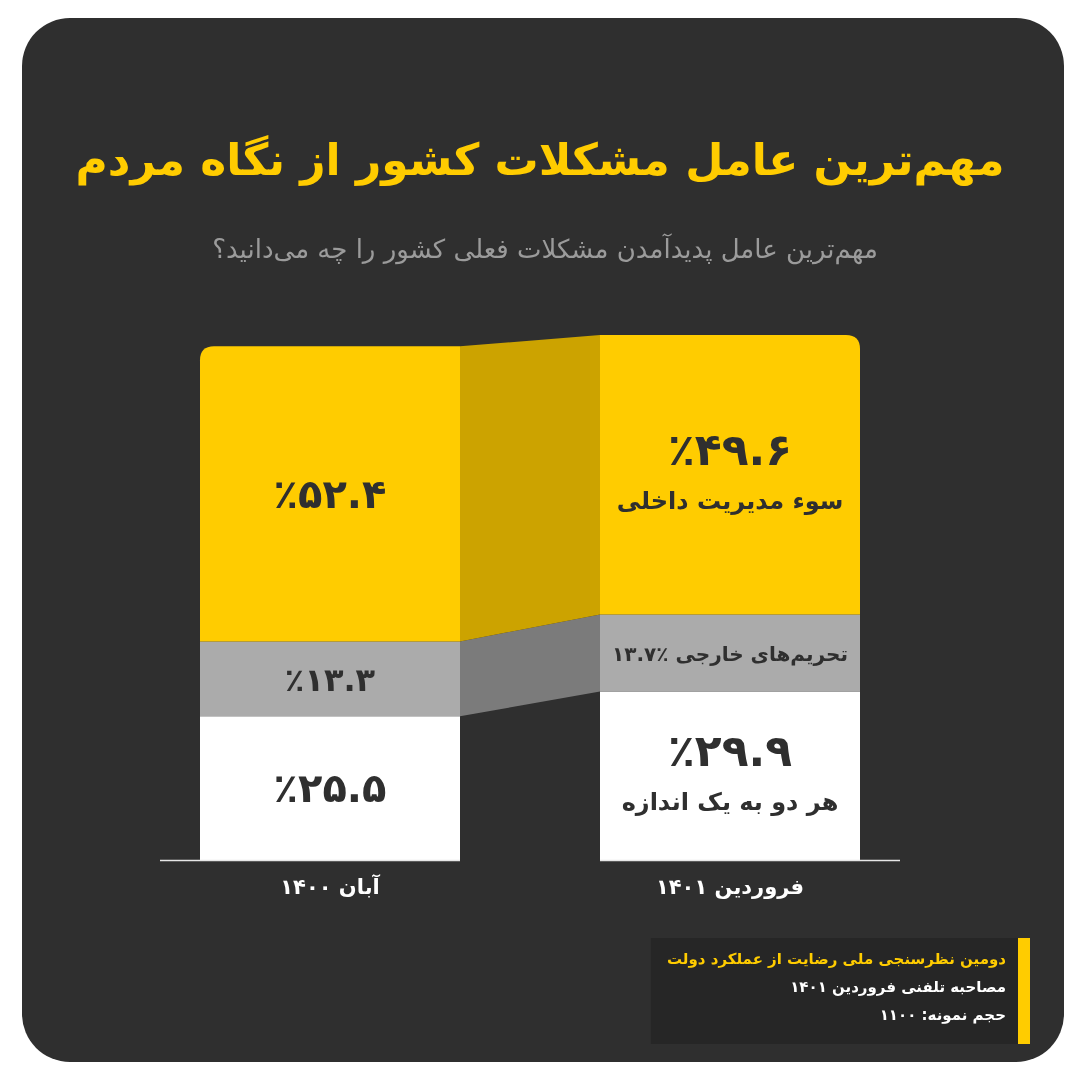 This screenshot has width=1080, height=1080. Describe the element at coordinates (836, 959) in the screenshot. I see `annotation: دومین نظرسنجی ملی رضایت از عملکرد دولت` at that location.